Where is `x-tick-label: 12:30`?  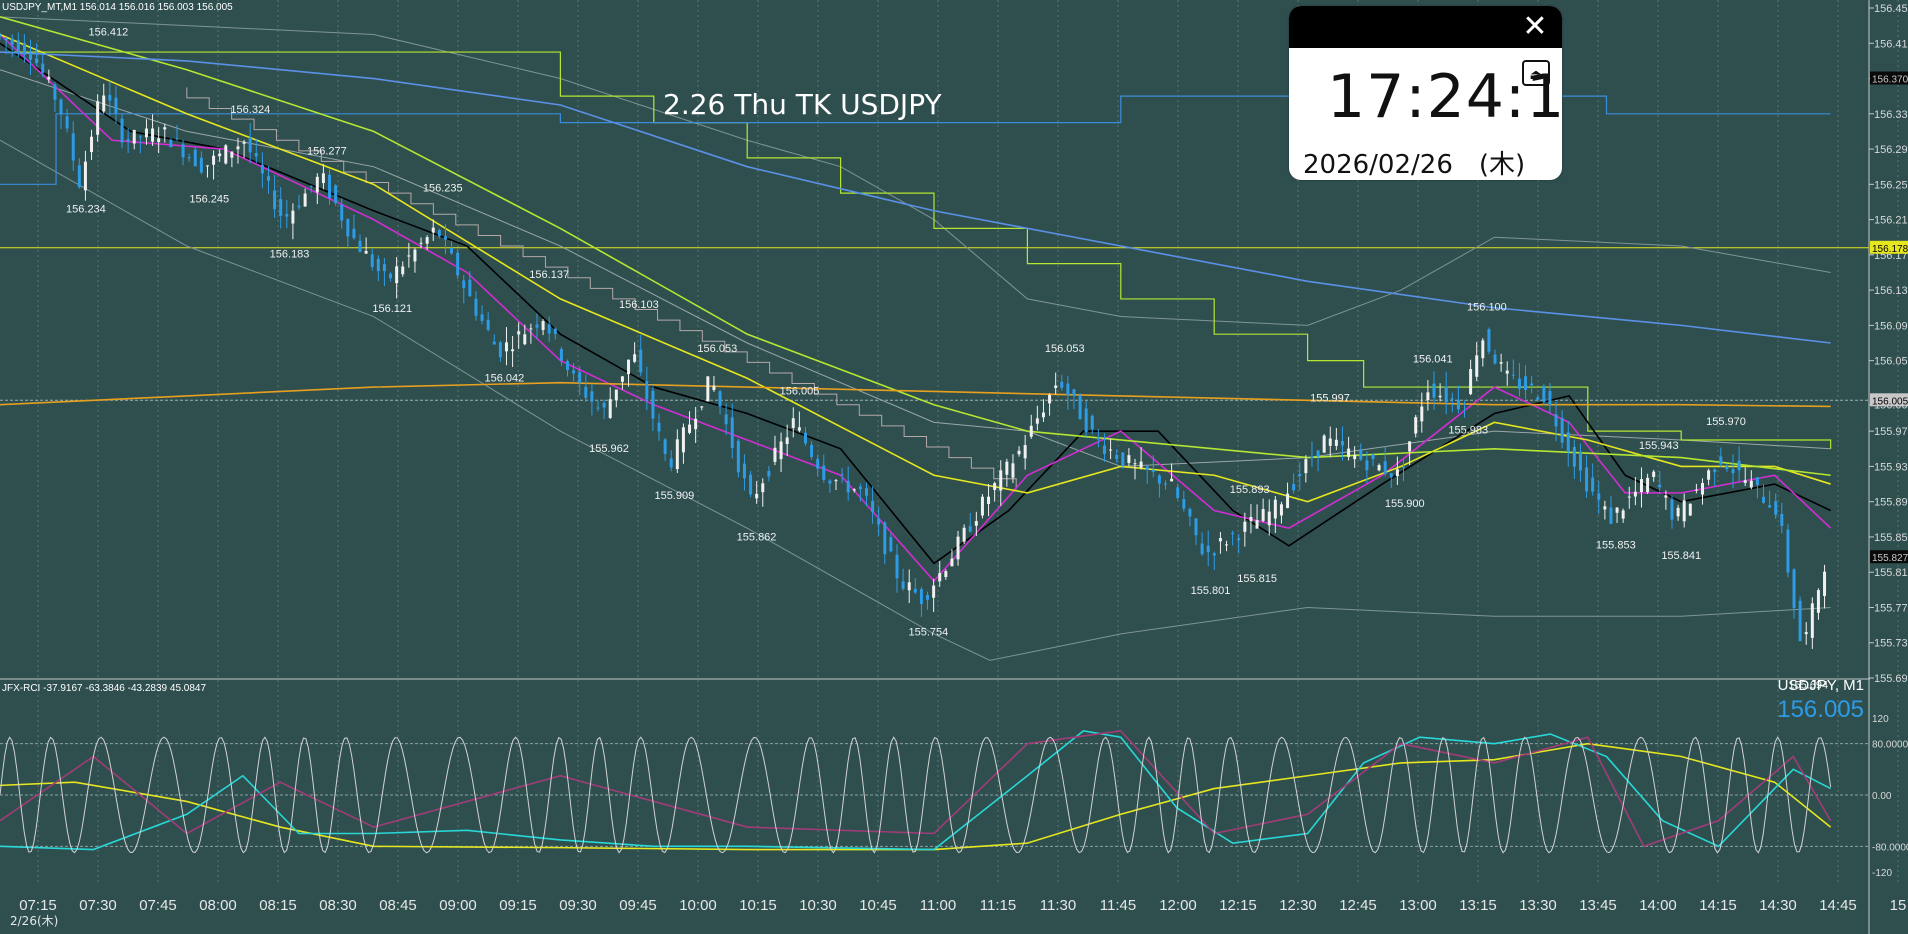 x-tick-label: 12:30 is located at coordinates (1298, 905).